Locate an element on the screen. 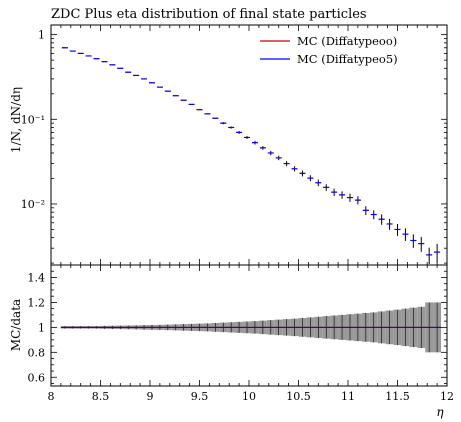  x-tick-label: 8 is located at coordinates (51, 396).